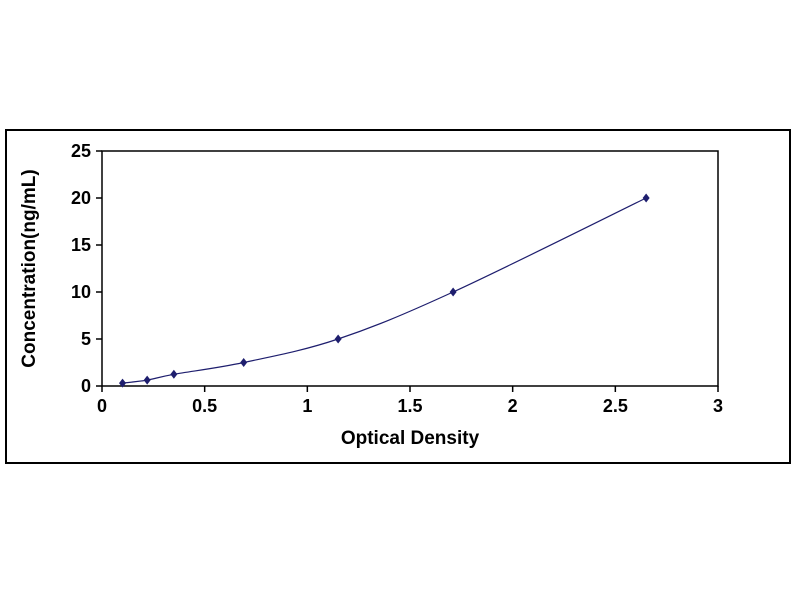 The image size is (800, 600). I want to click on y-tick-label: 25, so click(81, 151).